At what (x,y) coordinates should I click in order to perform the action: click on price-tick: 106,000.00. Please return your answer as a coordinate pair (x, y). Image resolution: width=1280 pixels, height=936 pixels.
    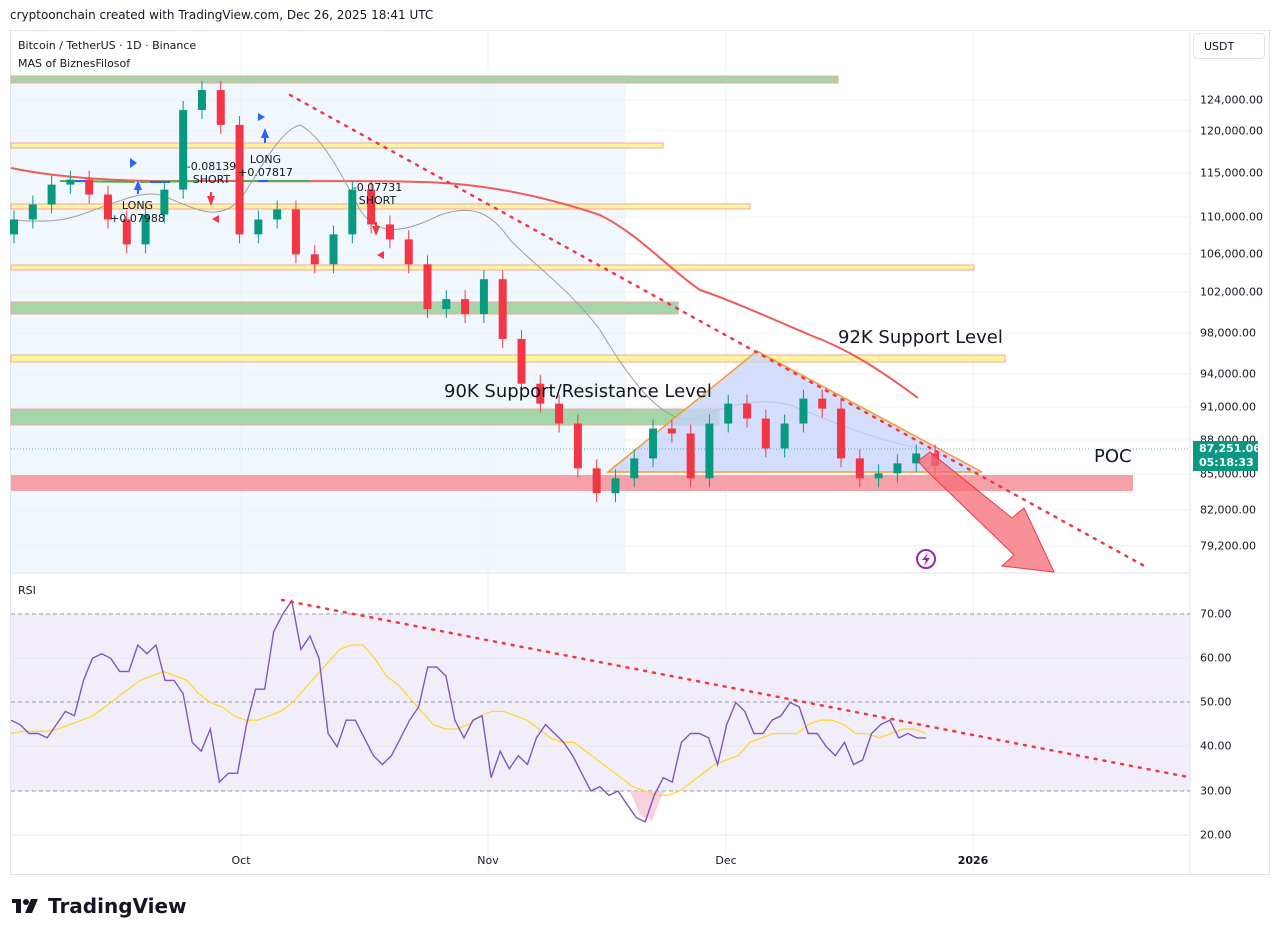
    Looking at the image, I should click on (1231, 254).